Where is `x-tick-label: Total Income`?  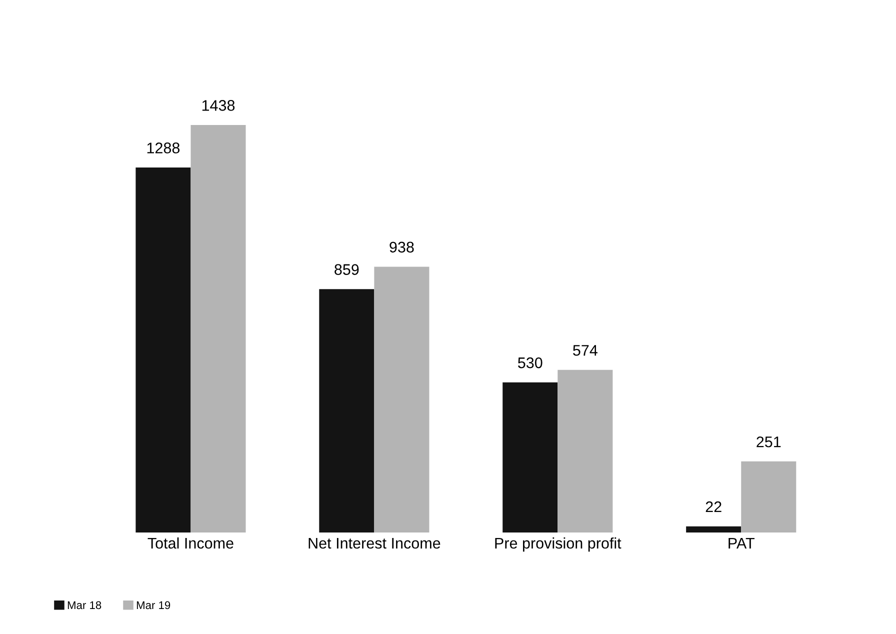
x-tick-label: Total Income is located at coordinates (191, 543).